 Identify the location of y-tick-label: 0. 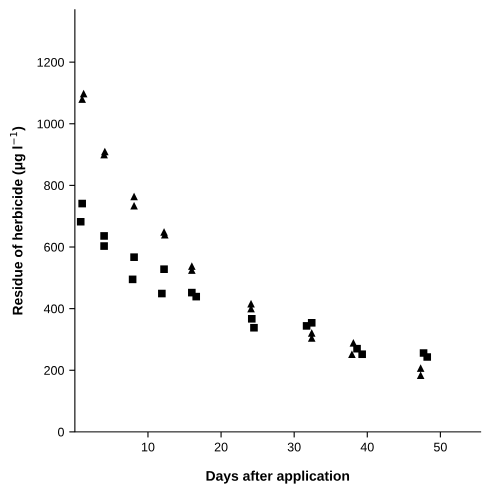
(61, 432).